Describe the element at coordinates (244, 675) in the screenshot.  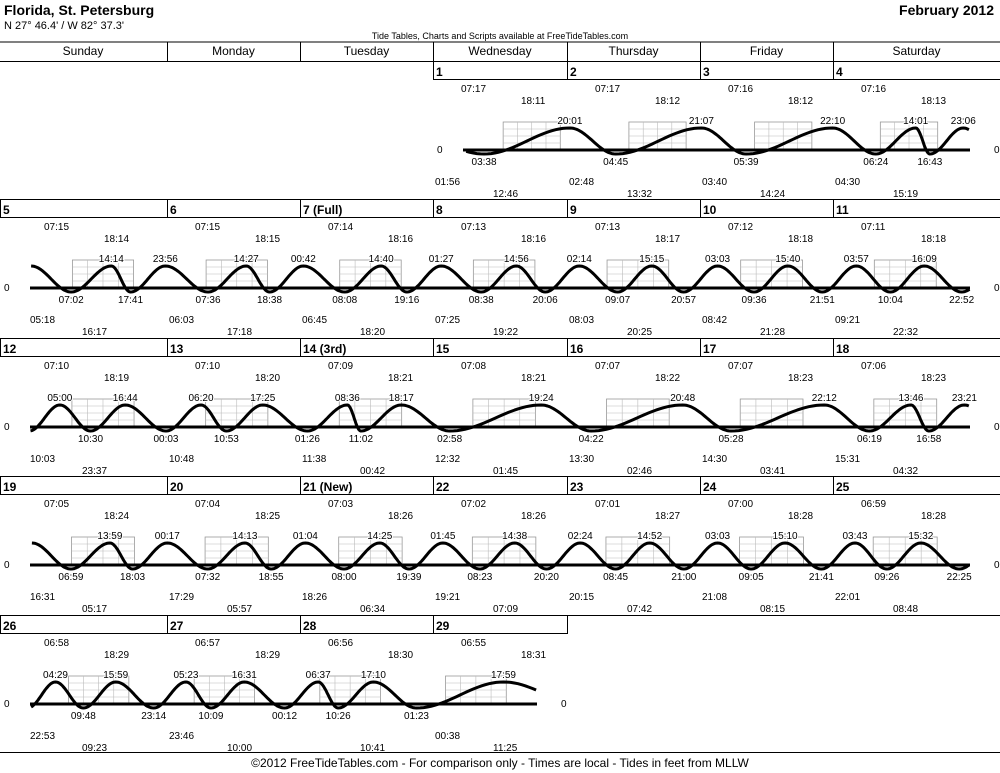
I see `high-tide-label: 16:31` at that location.